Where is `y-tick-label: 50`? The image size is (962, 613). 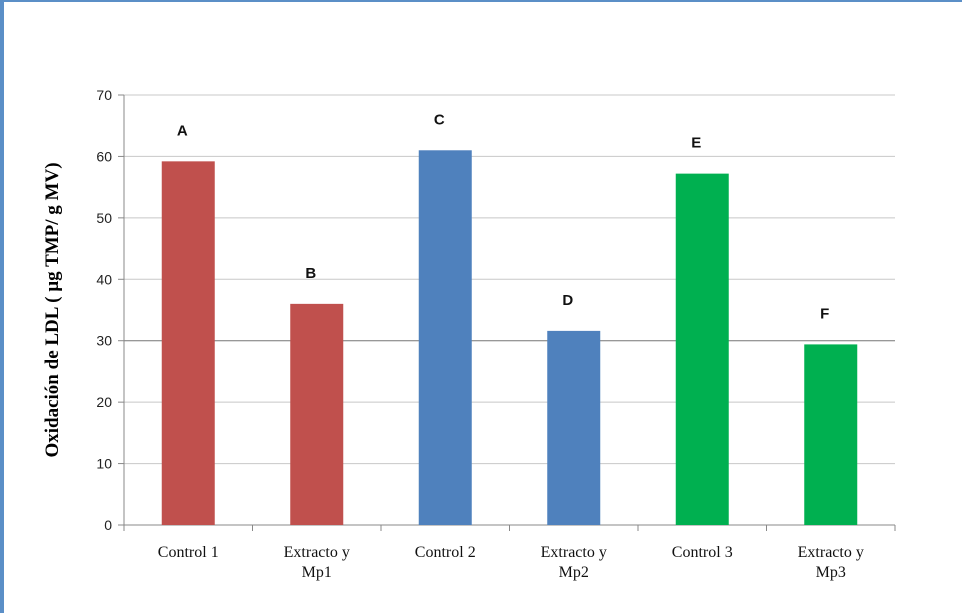
y-tick-label: 50 is located at coordinates (104, 218).